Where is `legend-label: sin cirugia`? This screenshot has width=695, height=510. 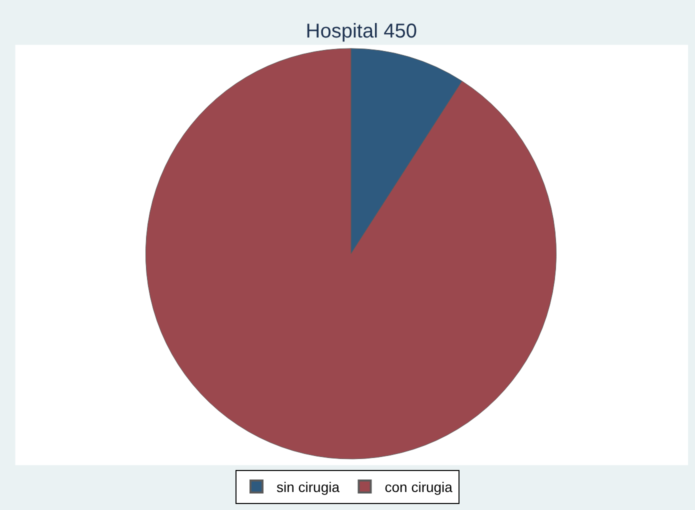
legend-label: sin cirugia is located at coordinates (308, 486).